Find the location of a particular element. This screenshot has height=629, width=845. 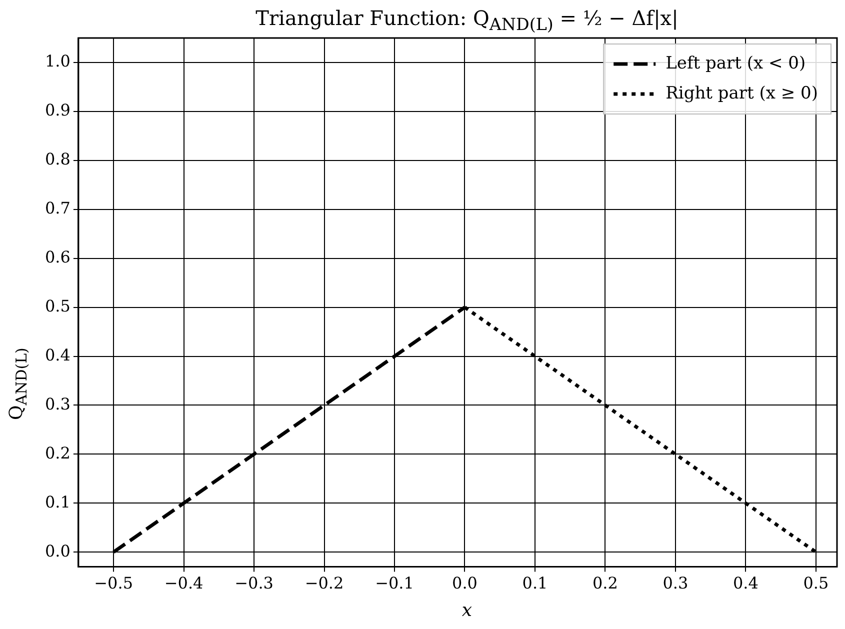

x-tick-label: −0.3 is located at coordinates (254, 583).